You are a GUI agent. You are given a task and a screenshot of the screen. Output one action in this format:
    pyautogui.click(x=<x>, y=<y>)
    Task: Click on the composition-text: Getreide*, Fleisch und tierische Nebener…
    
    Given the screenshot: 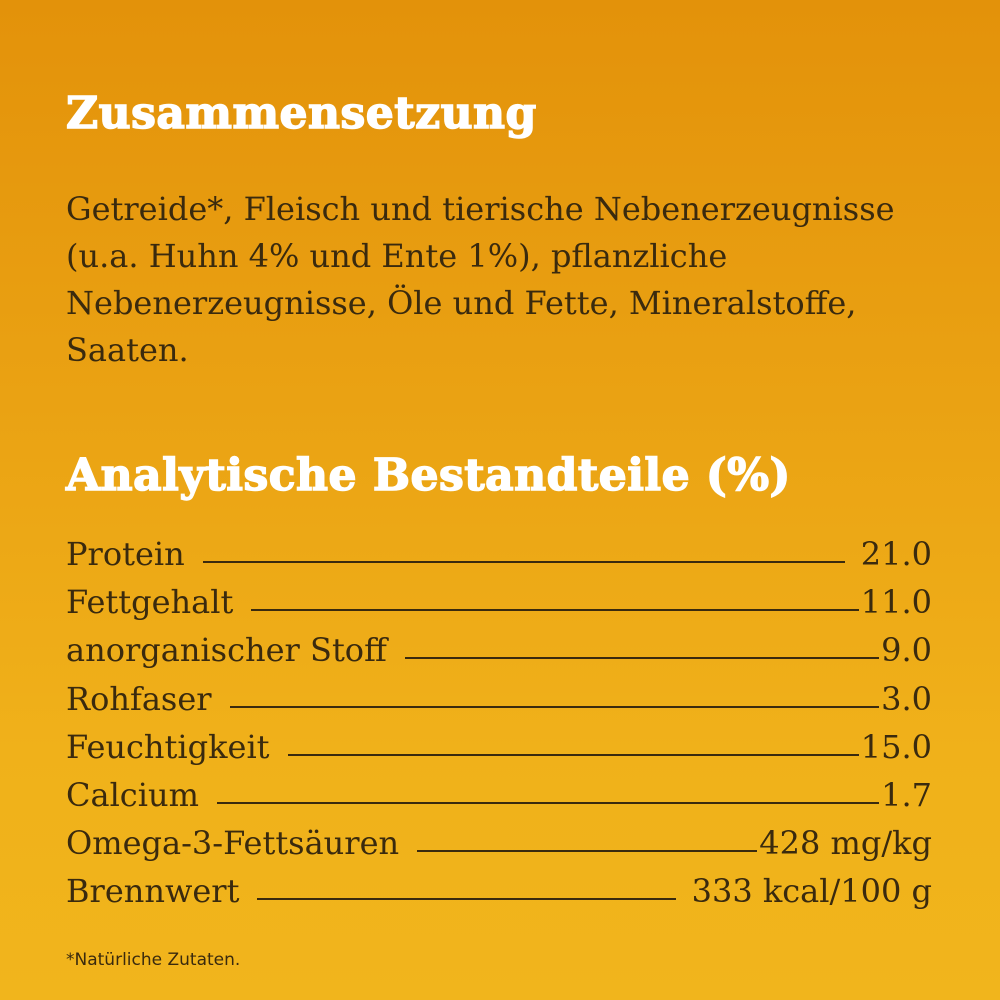 What is the action you would take?
    pyautogui.click(x=480, y=279)
    